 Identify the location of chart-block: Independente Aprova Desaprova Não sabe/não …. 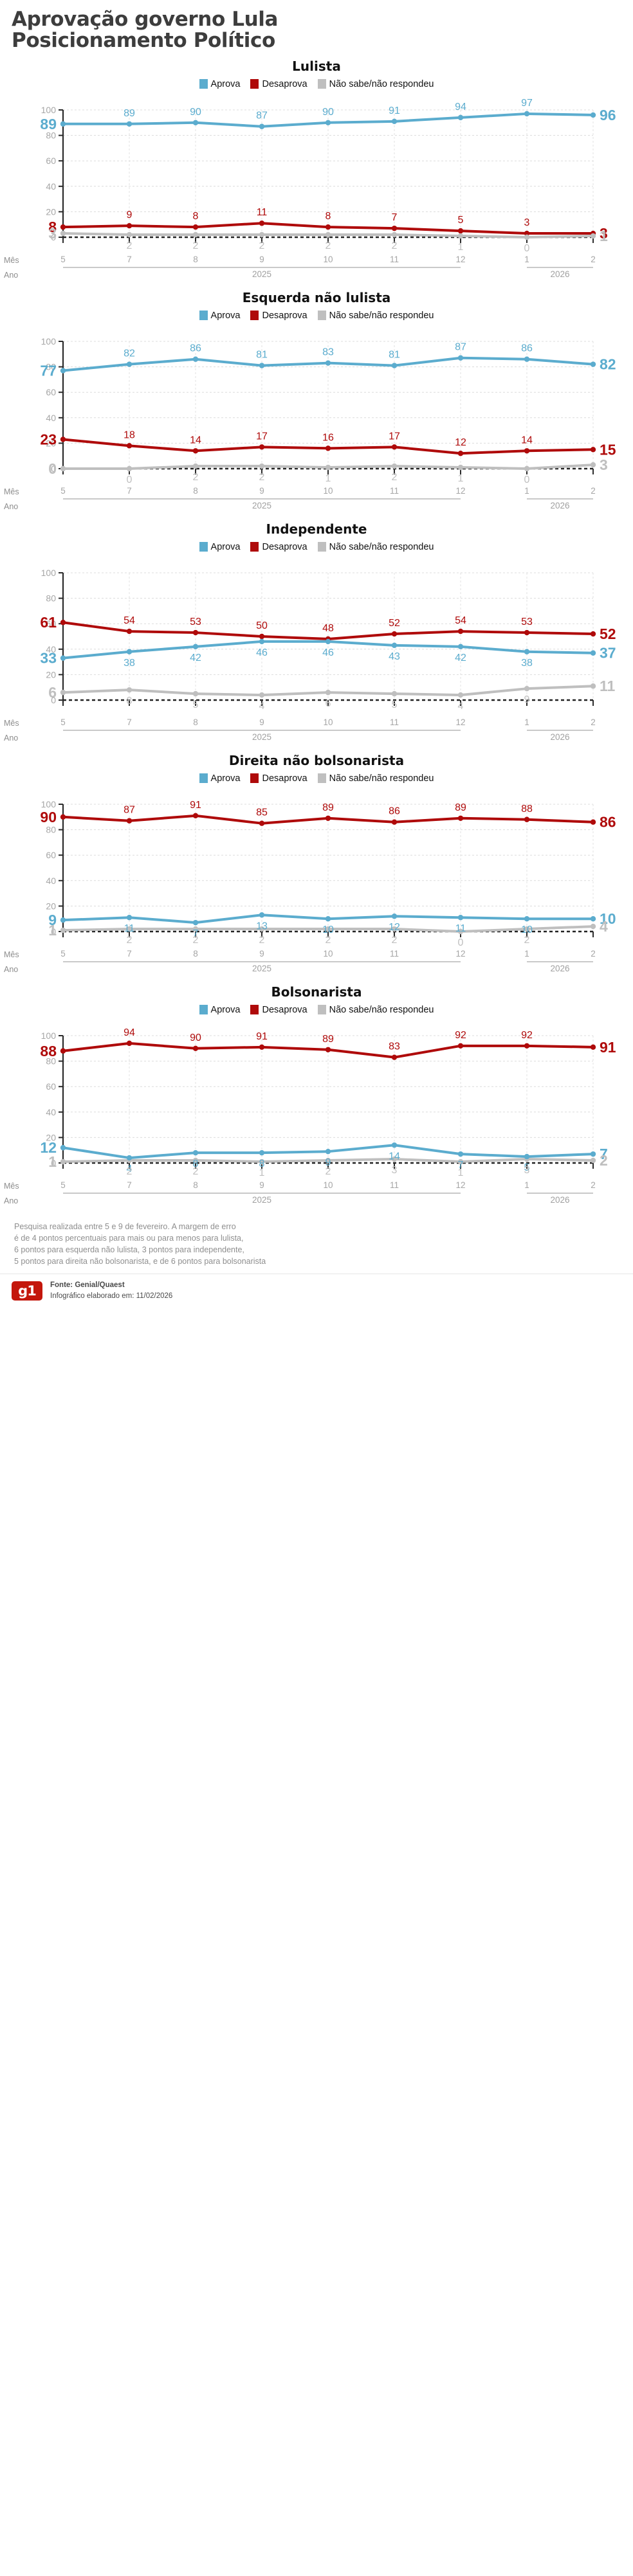
(316, 632).